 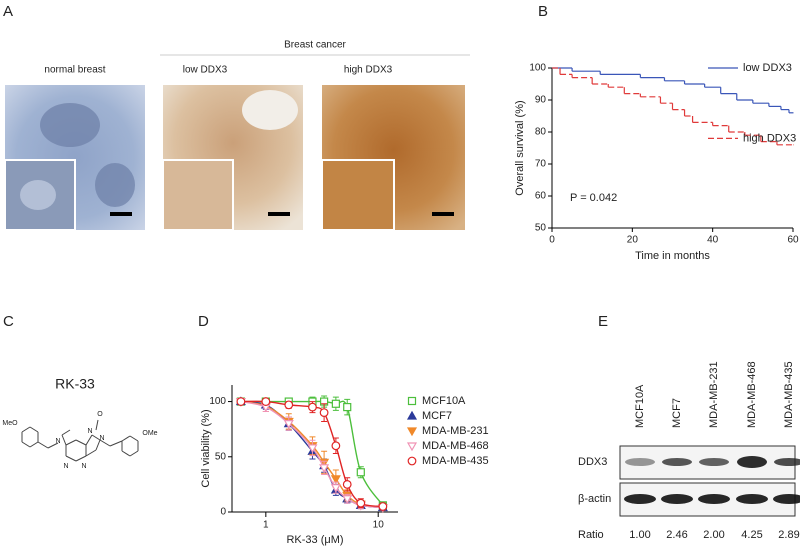 I want to click on legend-label: MDA-MB-468, so click(x=455, y=446).